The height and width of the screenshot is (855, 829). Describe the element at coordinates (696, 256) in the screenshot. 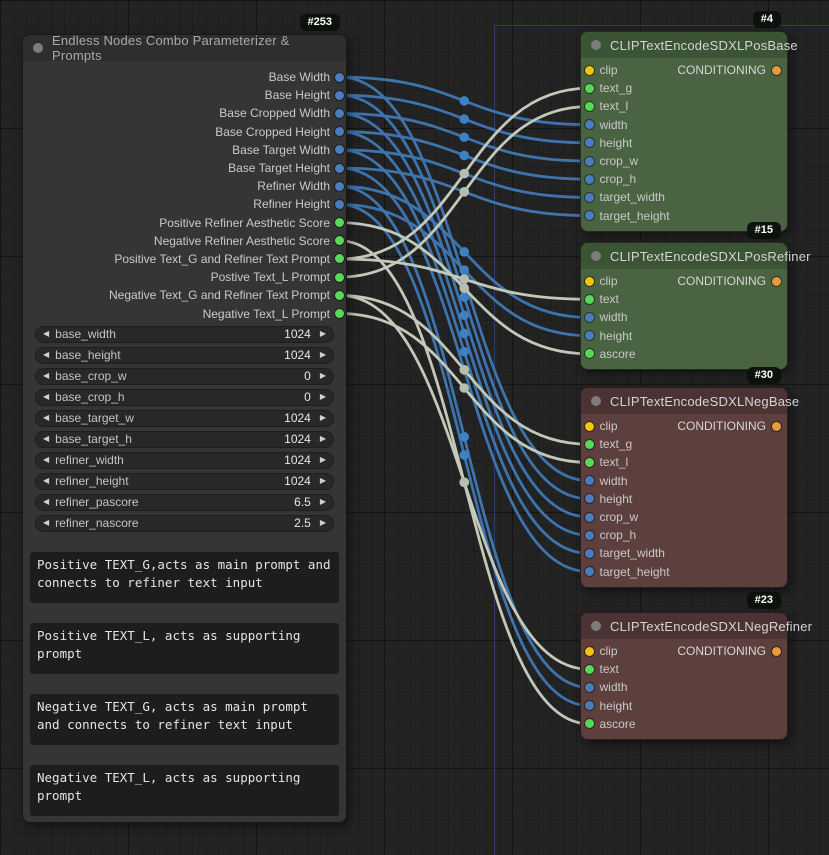

I see `node-title-bar: CLIPTextEncodeSDXLPosRefiner` at that location.